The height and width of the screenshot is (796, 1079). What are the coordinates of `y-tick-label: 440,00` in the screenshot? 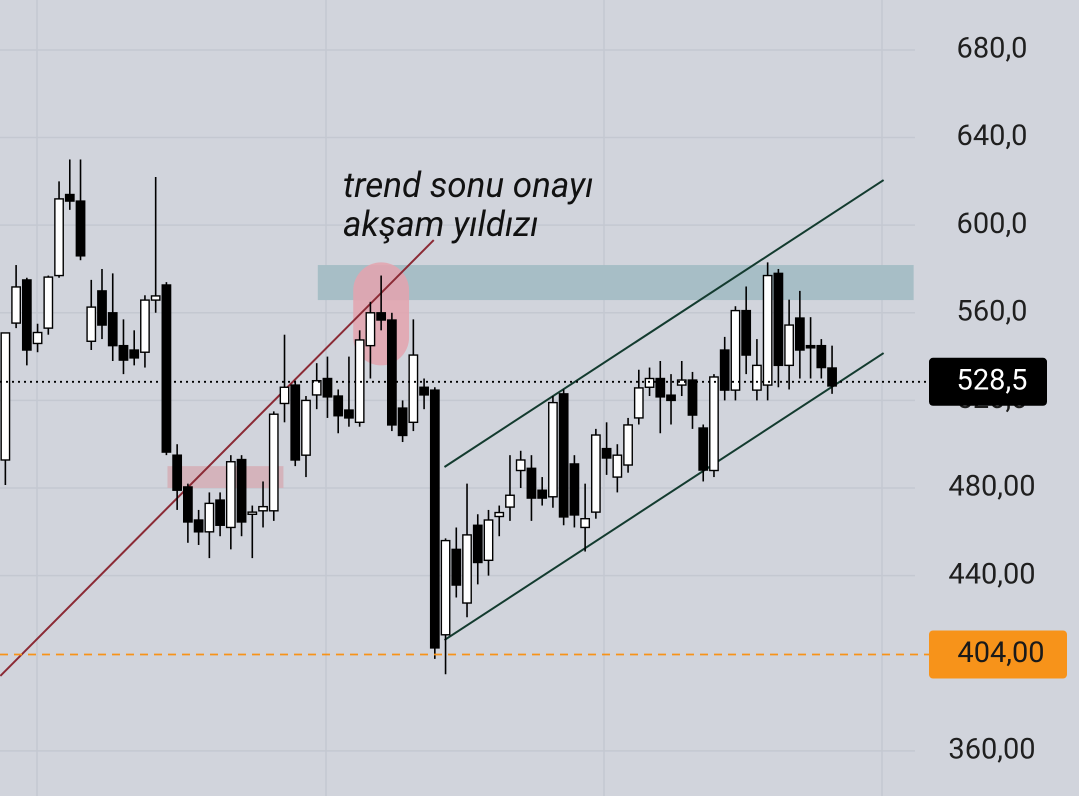 It's located at (991, 574).